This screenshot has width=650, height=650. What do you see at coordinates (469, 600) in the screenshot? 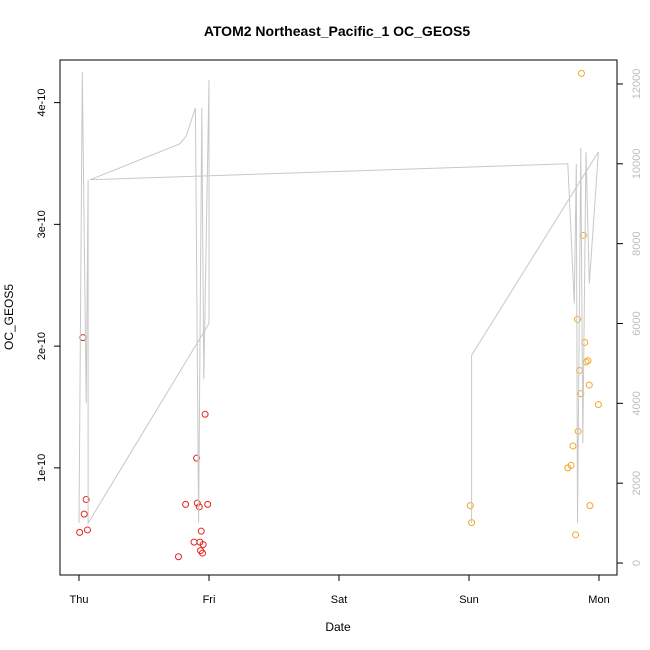
I see `x-tick-label: Sun` at bounding box center [469, 600].